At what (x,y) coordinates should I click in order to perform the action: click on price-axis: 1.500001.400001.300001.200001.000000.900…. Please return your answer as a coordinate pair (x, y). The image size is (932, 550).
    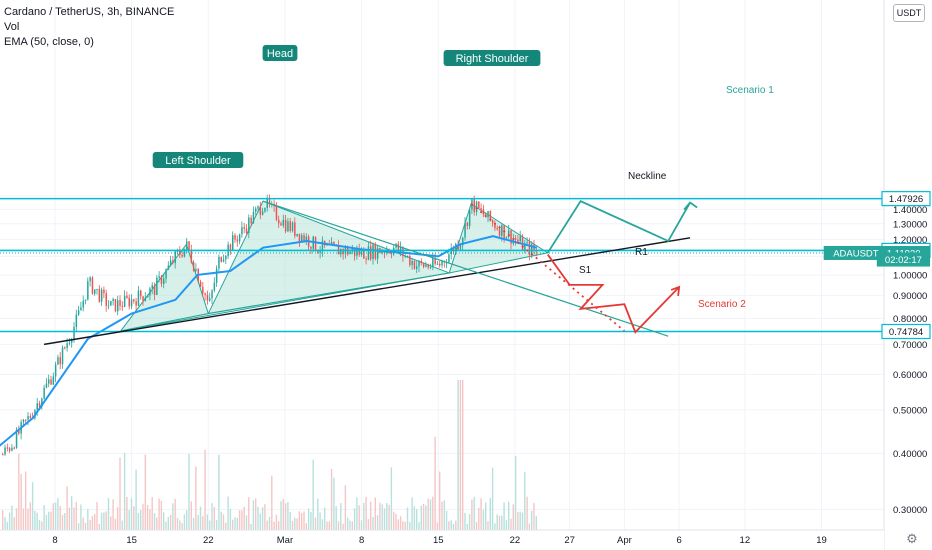
    Looking at the image, I should click on (877, 275).